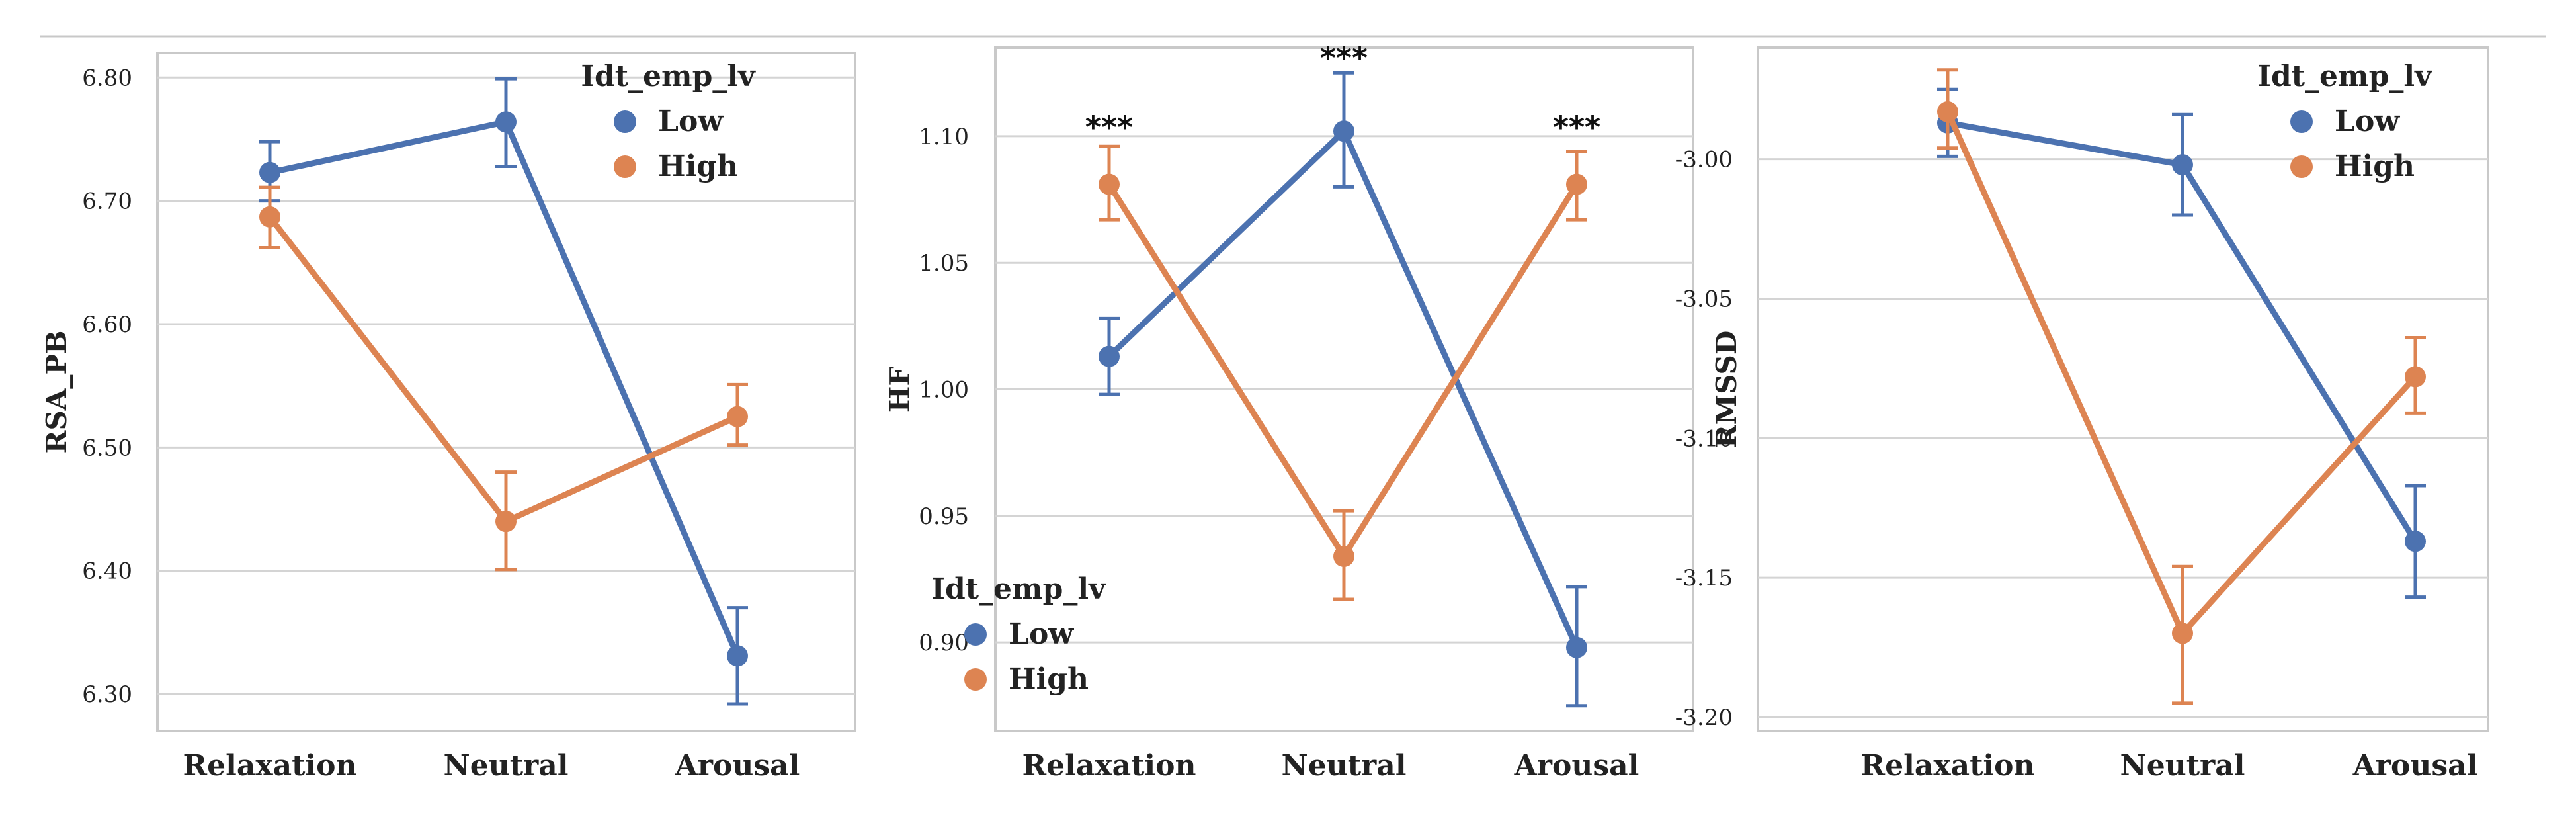 Image resolution: width=2576 pixels, height=823 pixels. What do you see at coordinates (107, 448) in the screenshot?
I see `y-tick-label: 6.50` at bounding box center [107, 448].